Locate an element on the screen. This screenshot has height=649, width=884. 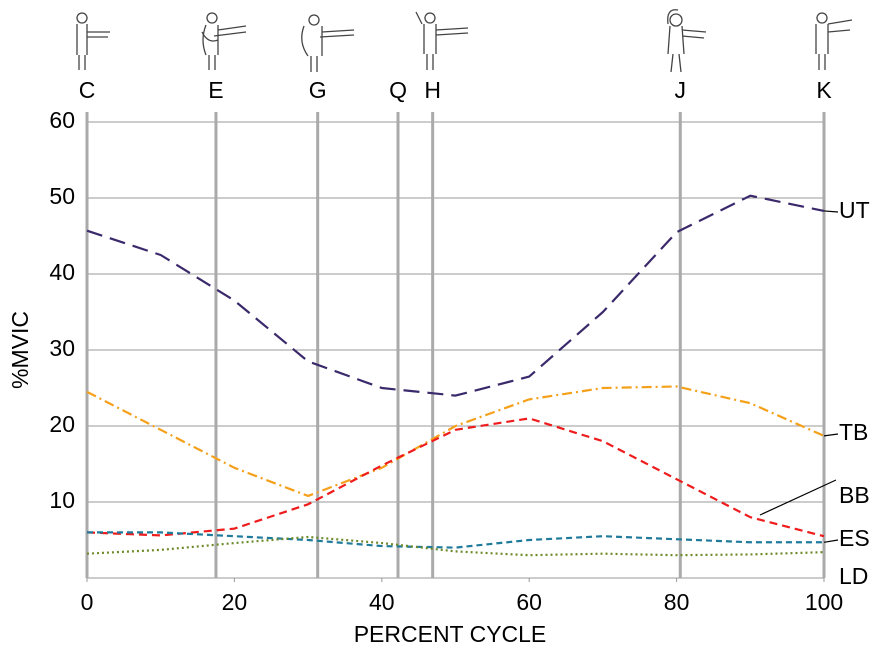
legend-label: BB is located at coordinates (854, 495).